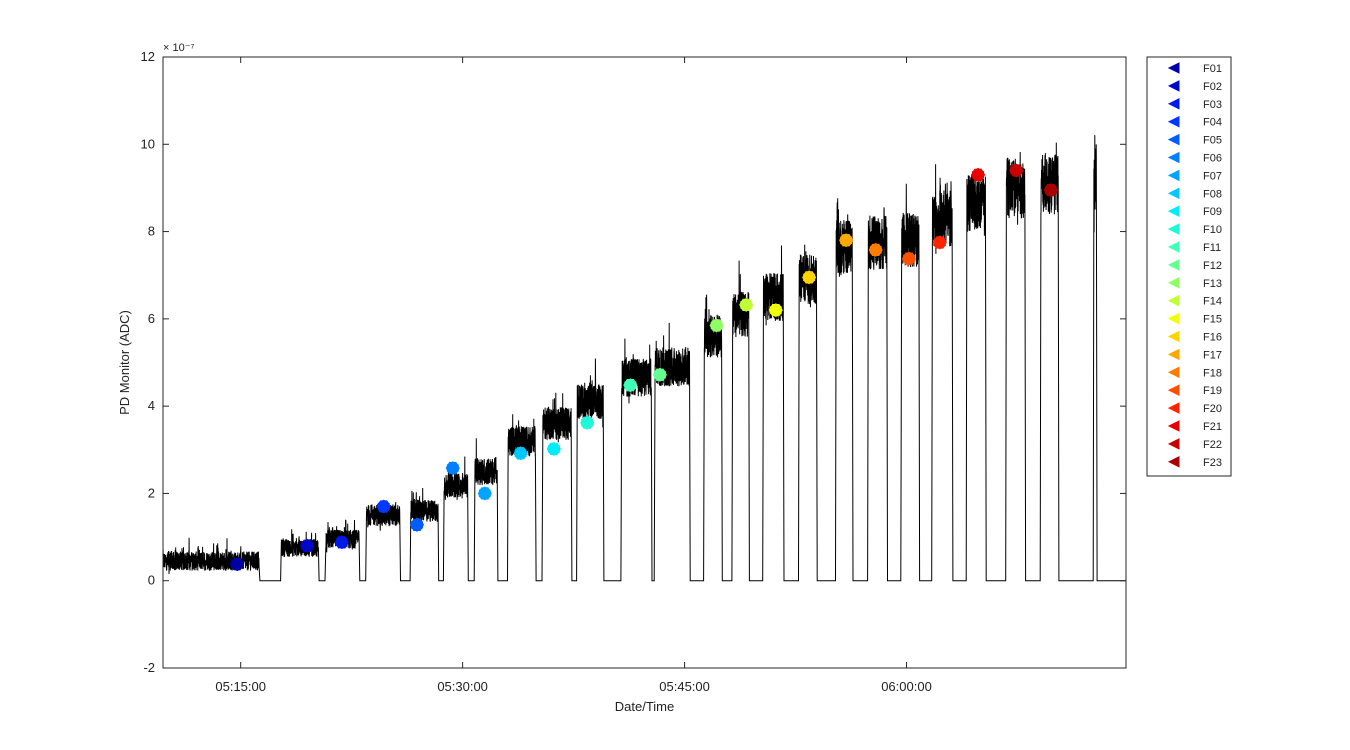 The image size is (1350, 750). Describe the element at coordinates (553, 449) in the screenshot. I see `marker-f09` at that location.